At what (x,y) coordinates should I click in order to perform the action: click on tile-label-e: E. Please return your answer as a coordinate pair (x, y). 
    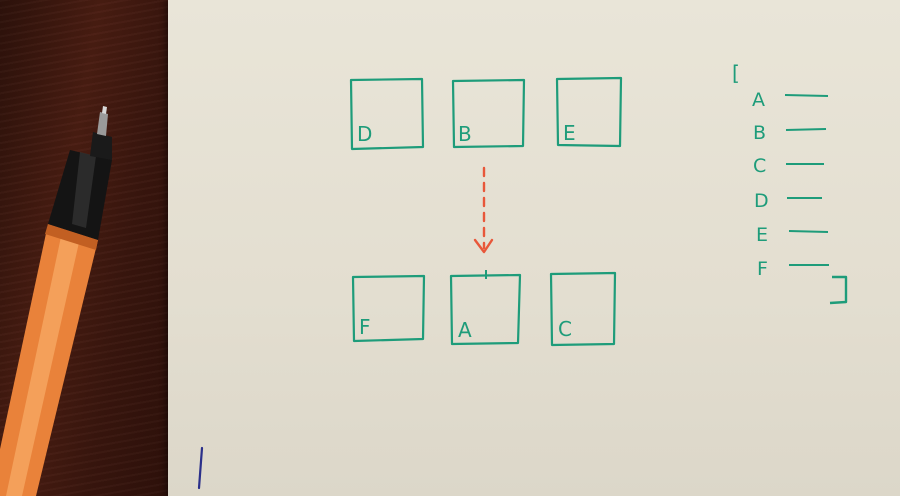
    Looking at the image, I should click on (569, 133).